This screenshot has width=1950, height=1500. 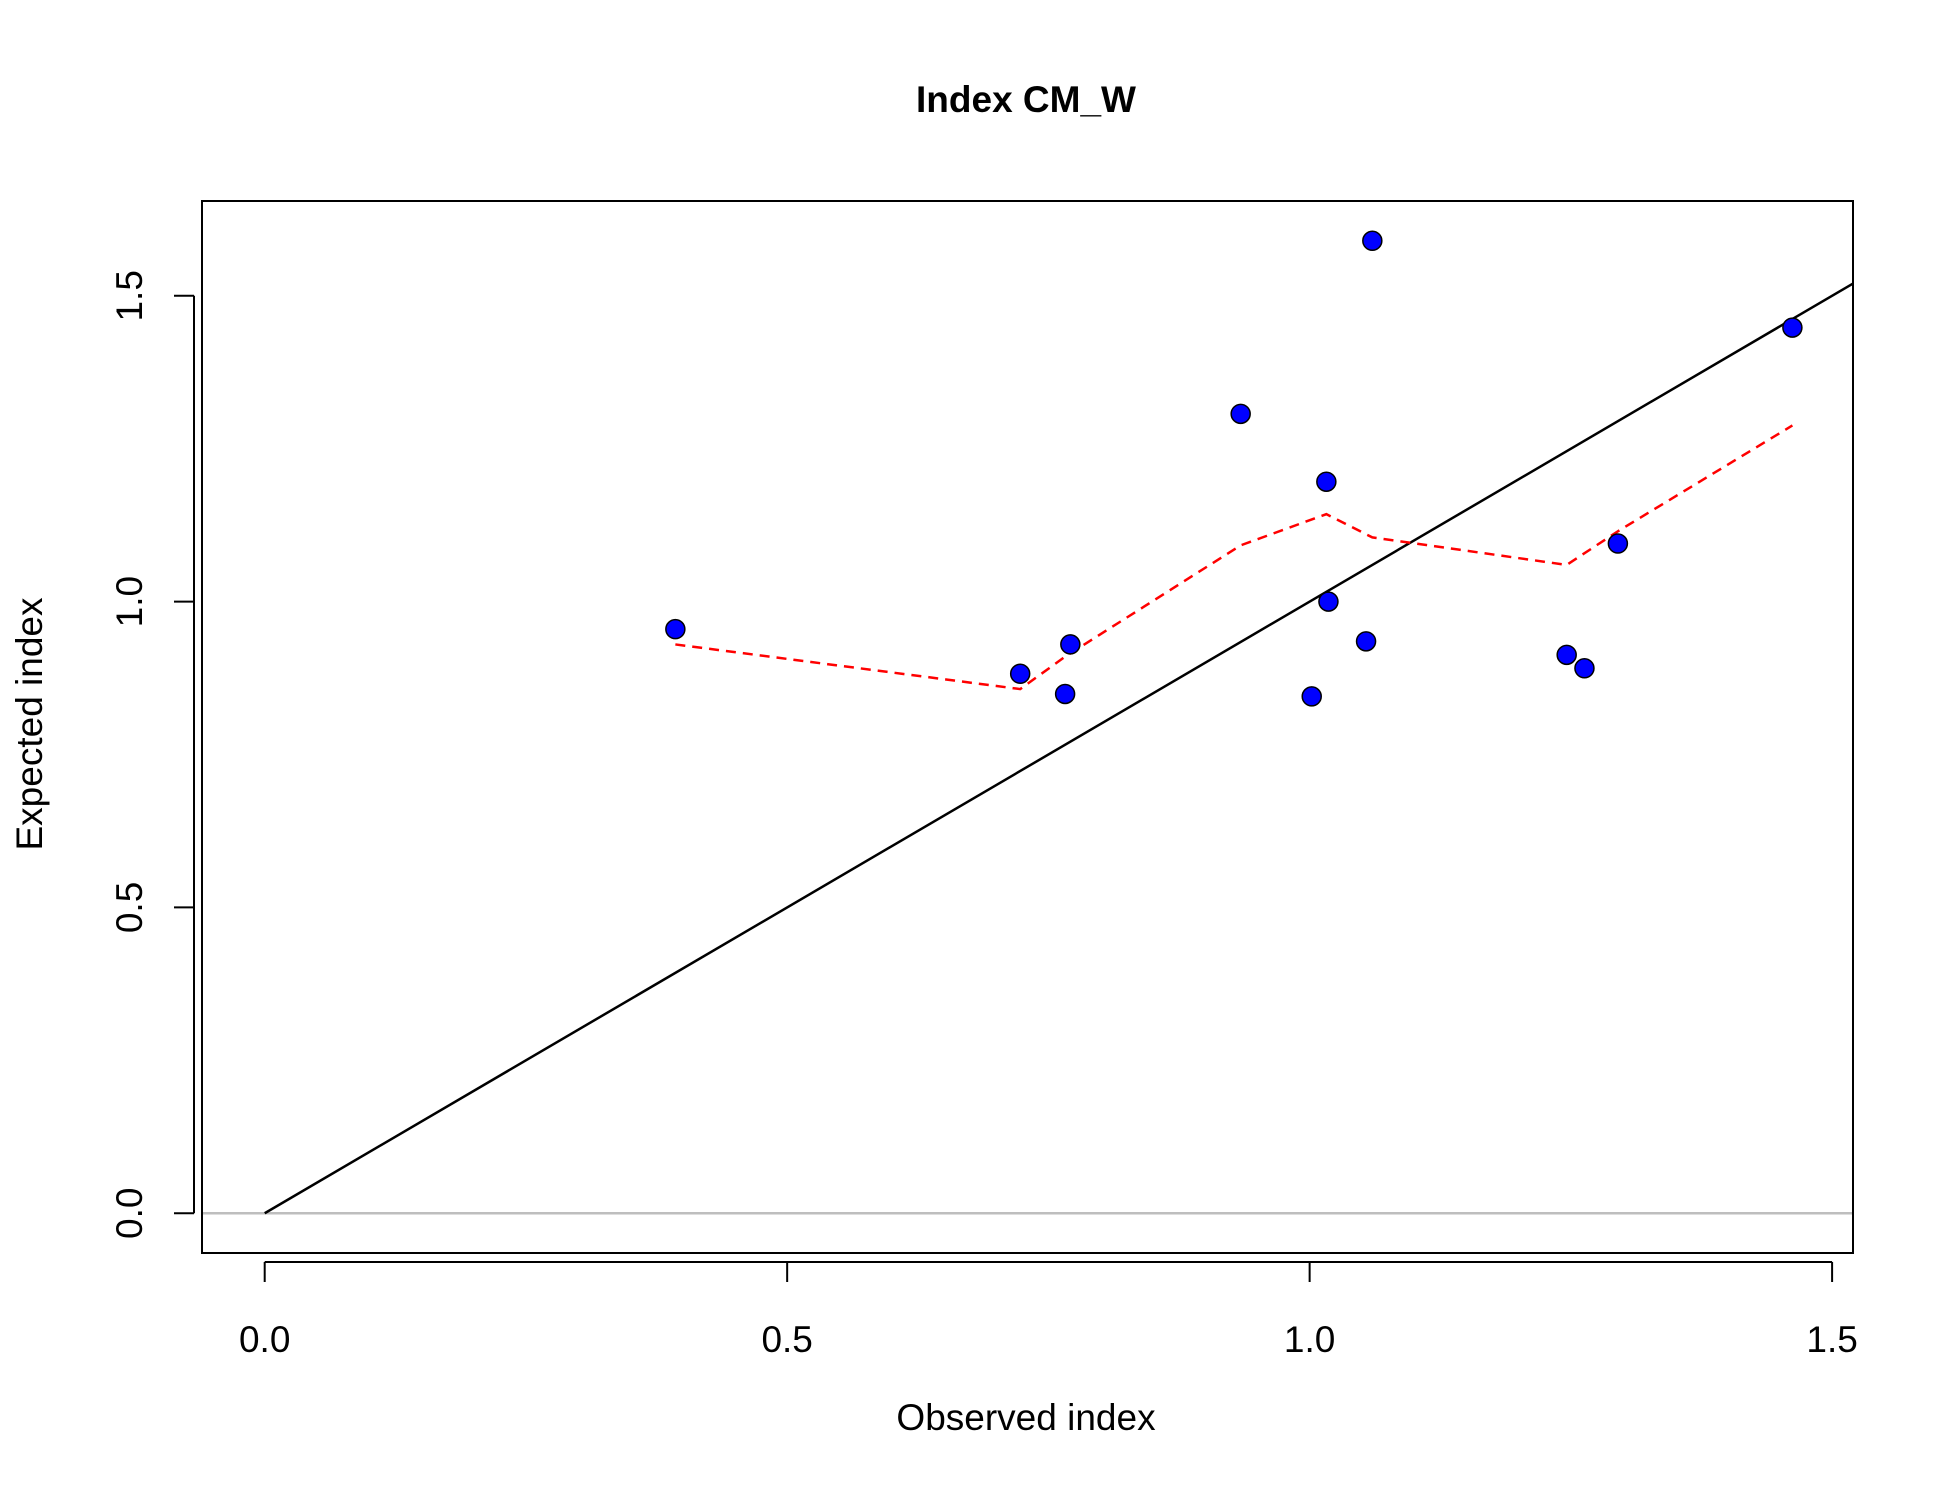 What do you see at coordinates (152, 754) in the screenshot?
I see `y-axis: 0.0 0.5 1.0 1.5` at bounding box center [152, 754].